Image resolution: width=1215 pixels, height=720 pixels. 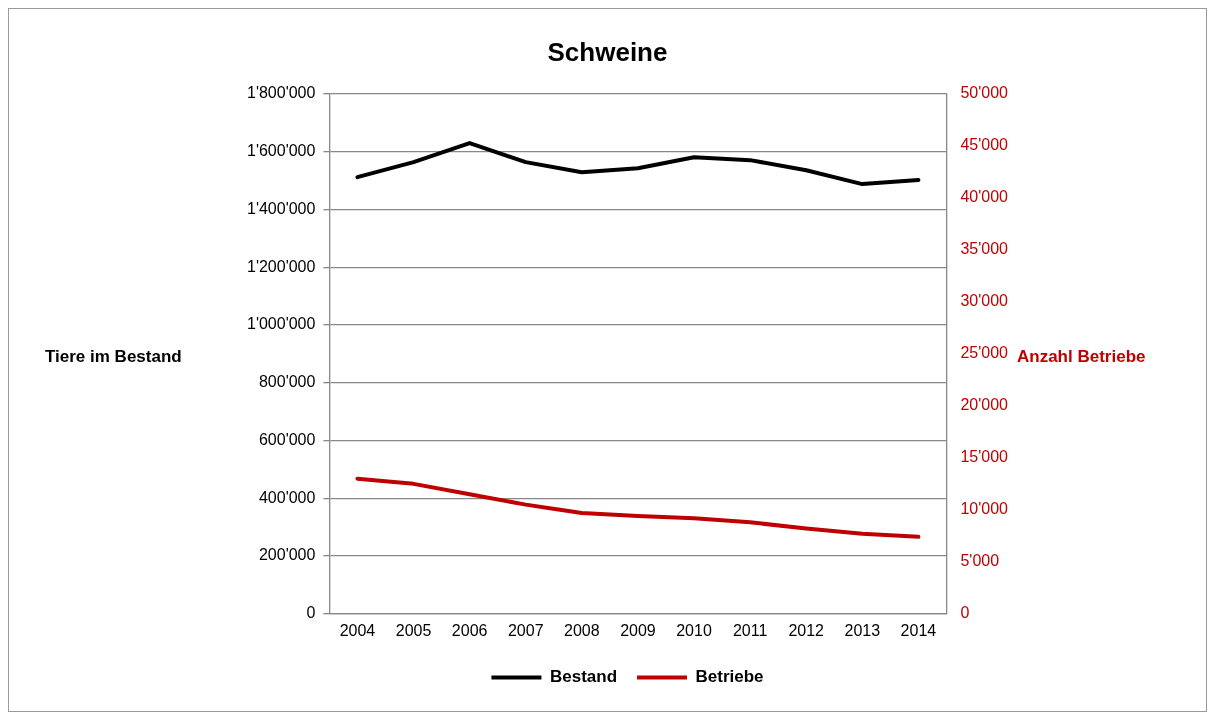 I want to click on x-tick-label: 2004, so click(x=357, y=630).